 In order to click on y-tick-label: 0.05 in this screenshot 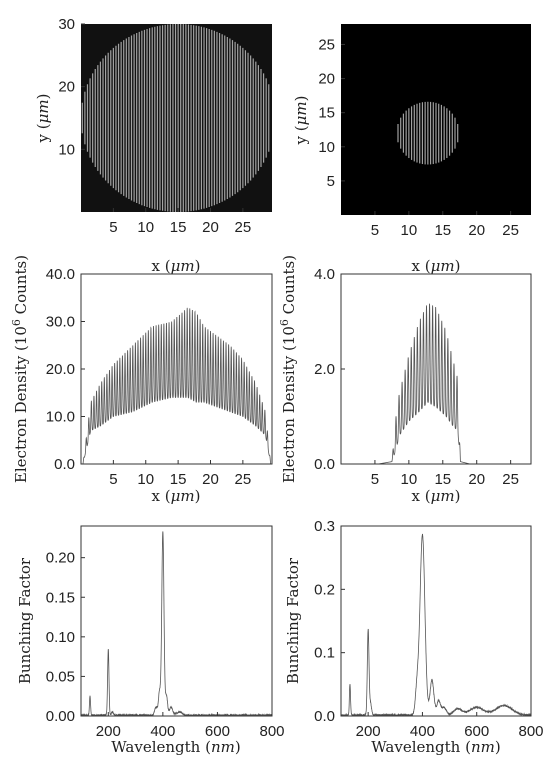, I will do `click(60, 676)`.